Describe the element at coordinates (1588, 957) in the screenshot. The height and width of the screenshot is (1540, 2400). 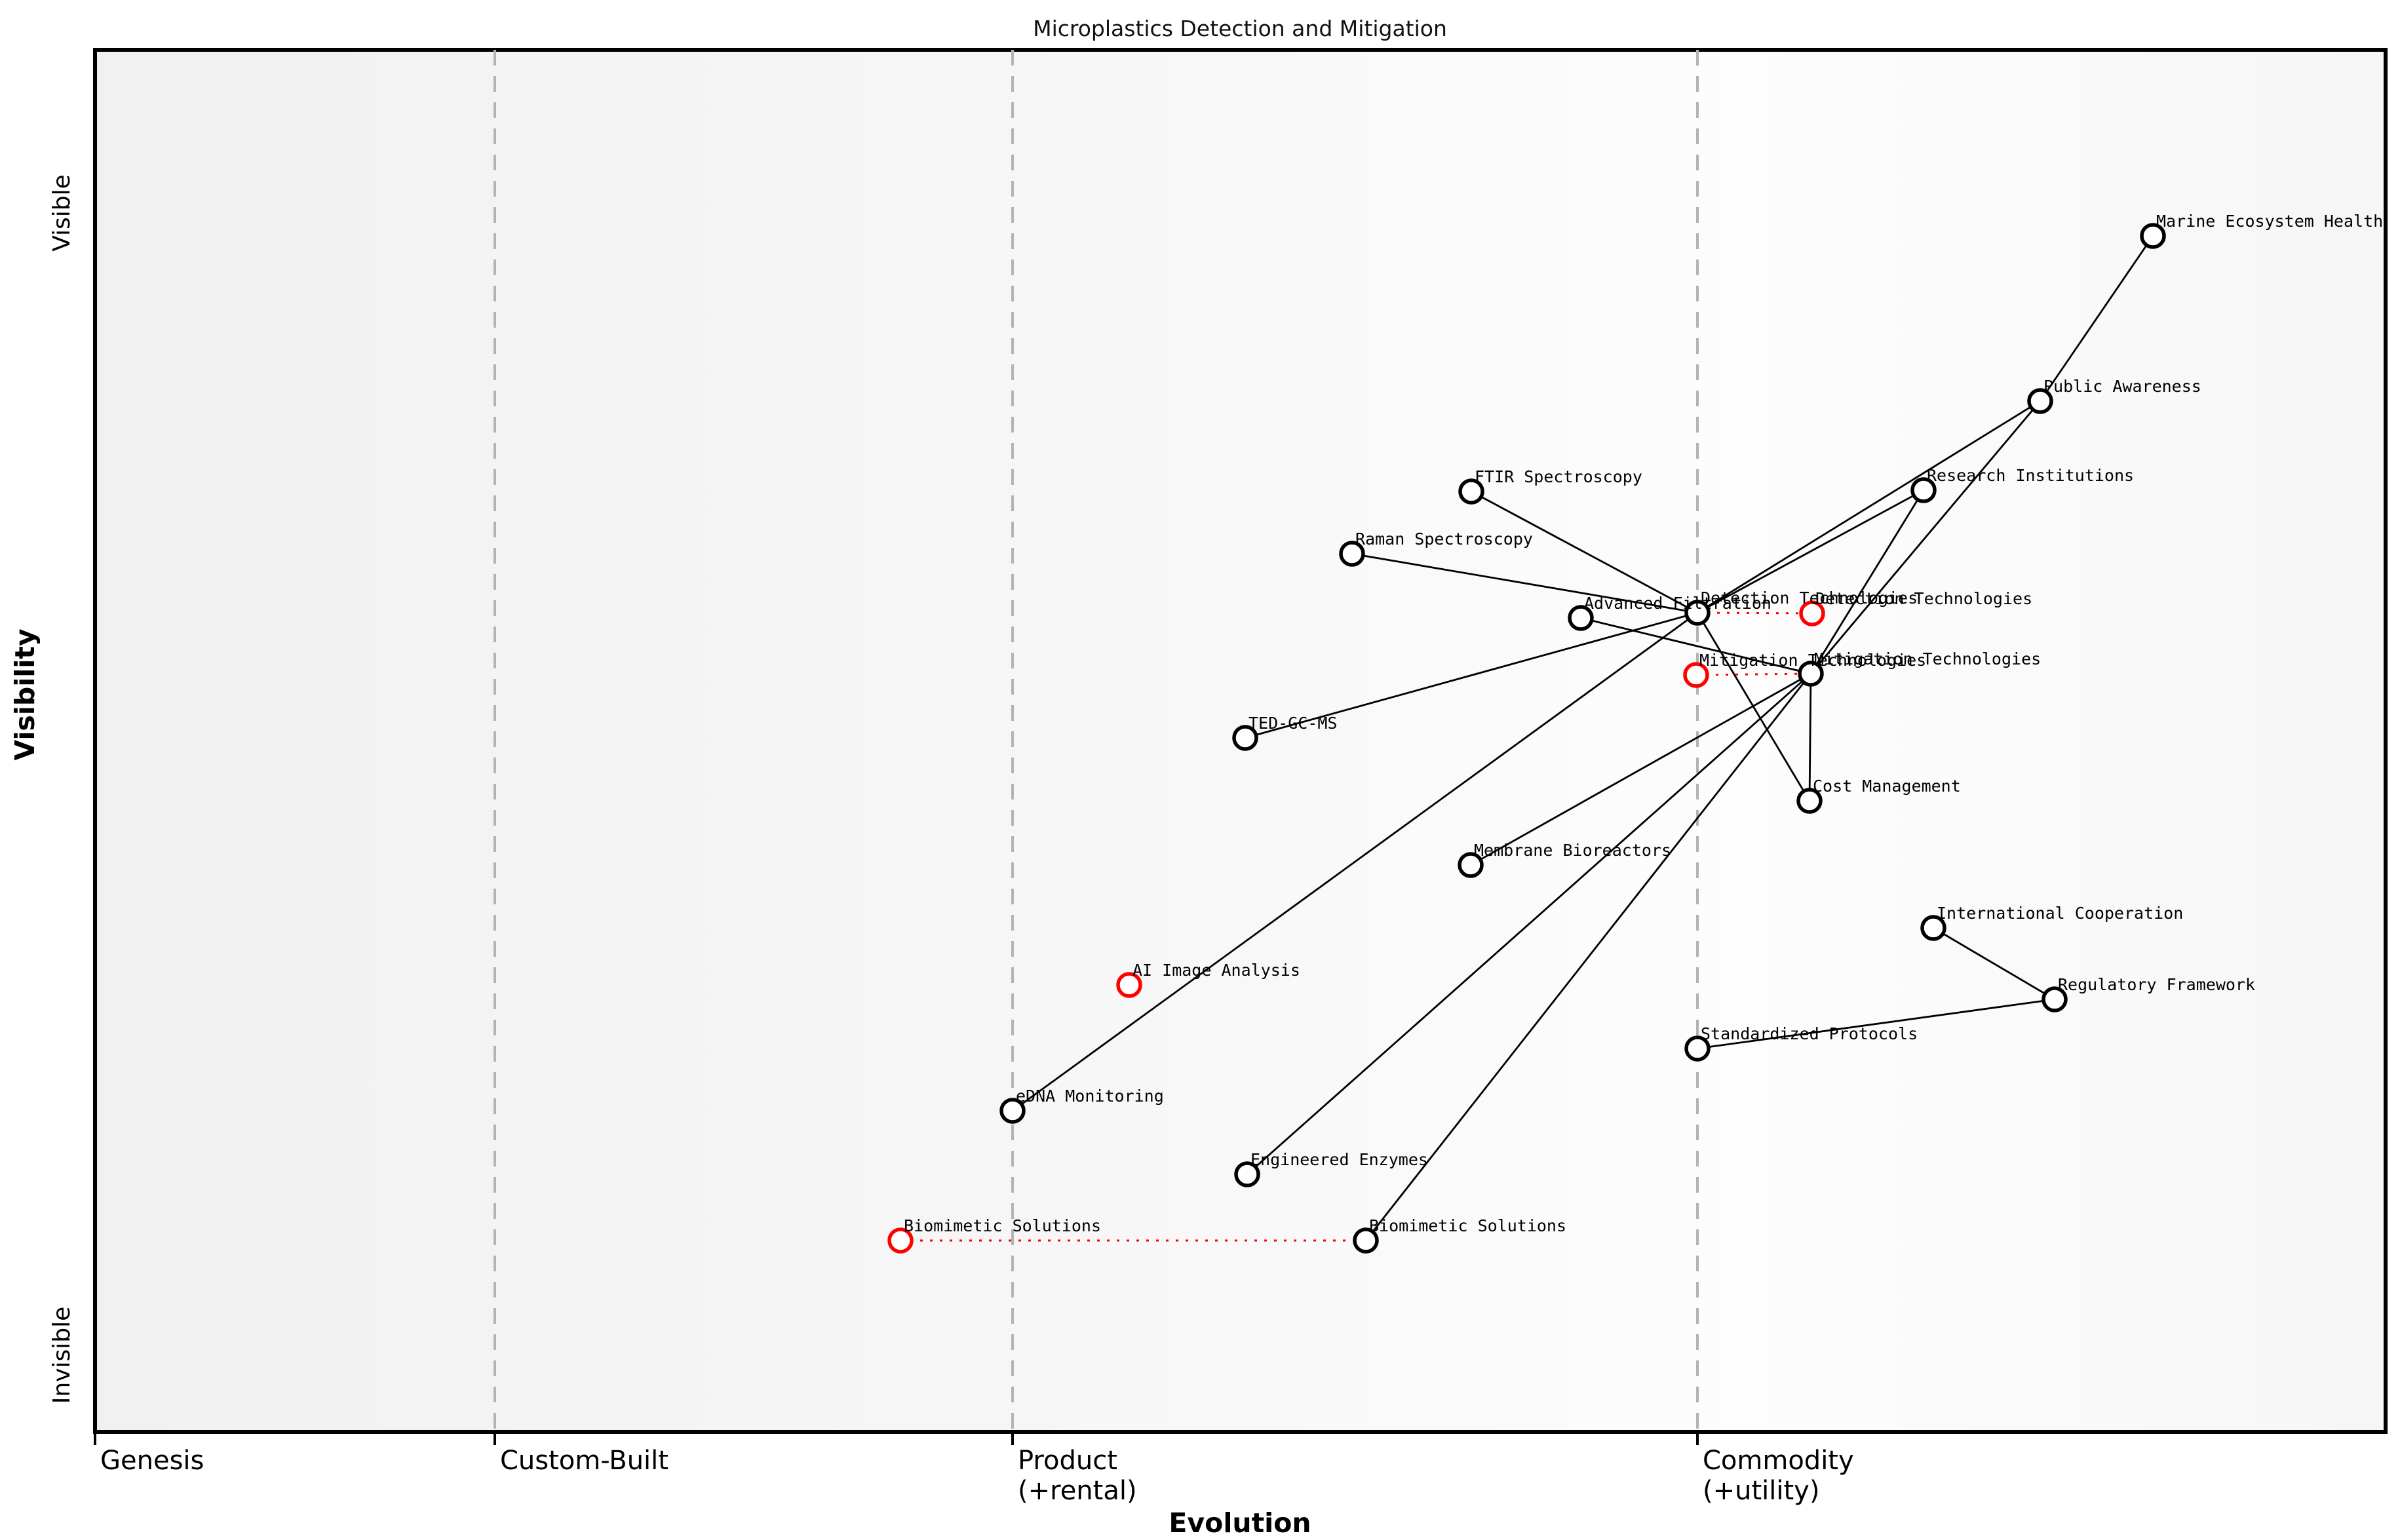
I see `edge-biomimetic-solutions--mitigation-technologies` at that location.